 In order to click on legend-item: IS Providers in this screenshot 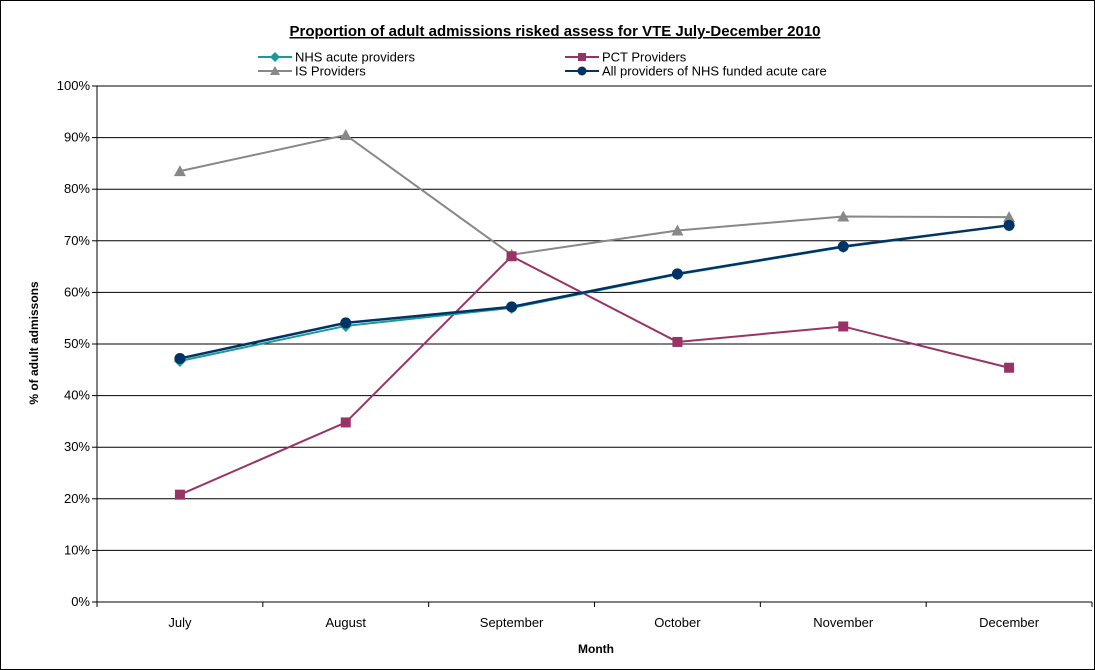, I will do `click(312, 71)`.